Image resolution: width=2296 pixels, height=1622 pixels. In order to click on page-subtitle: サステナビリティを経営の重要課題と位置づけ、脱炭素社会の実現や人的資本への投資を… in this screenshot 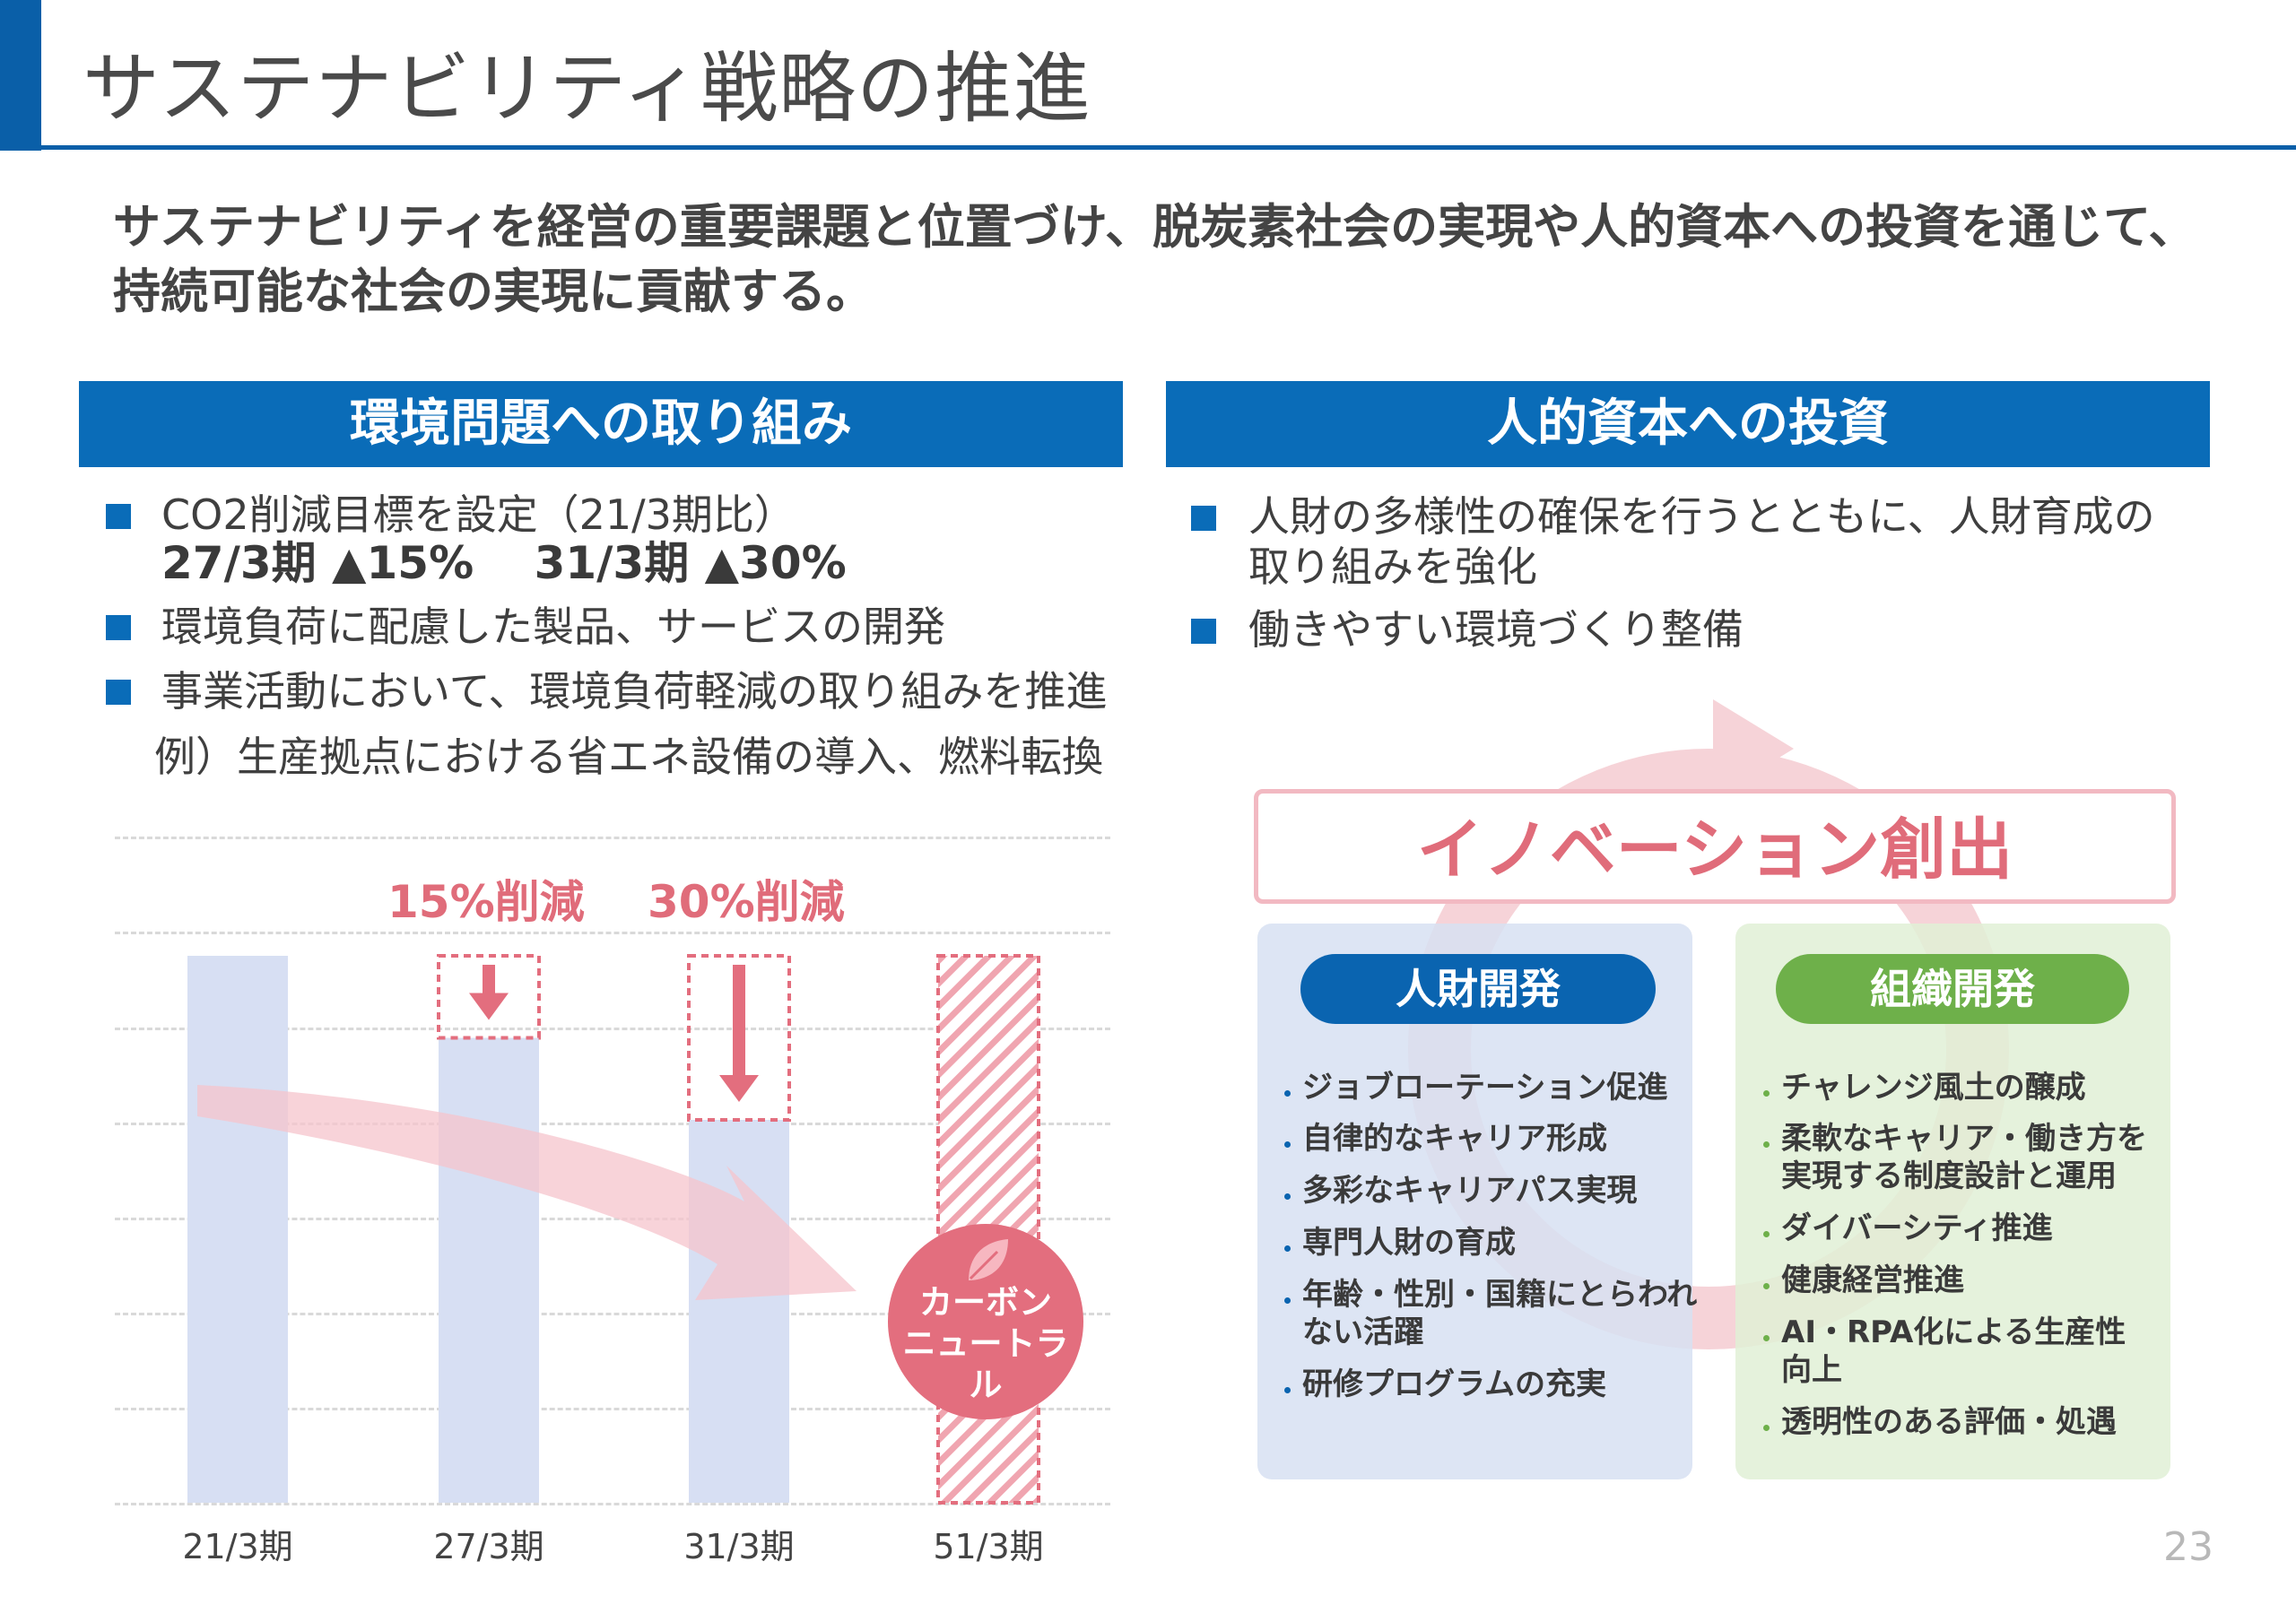, I will do `click(1154, 259)`.